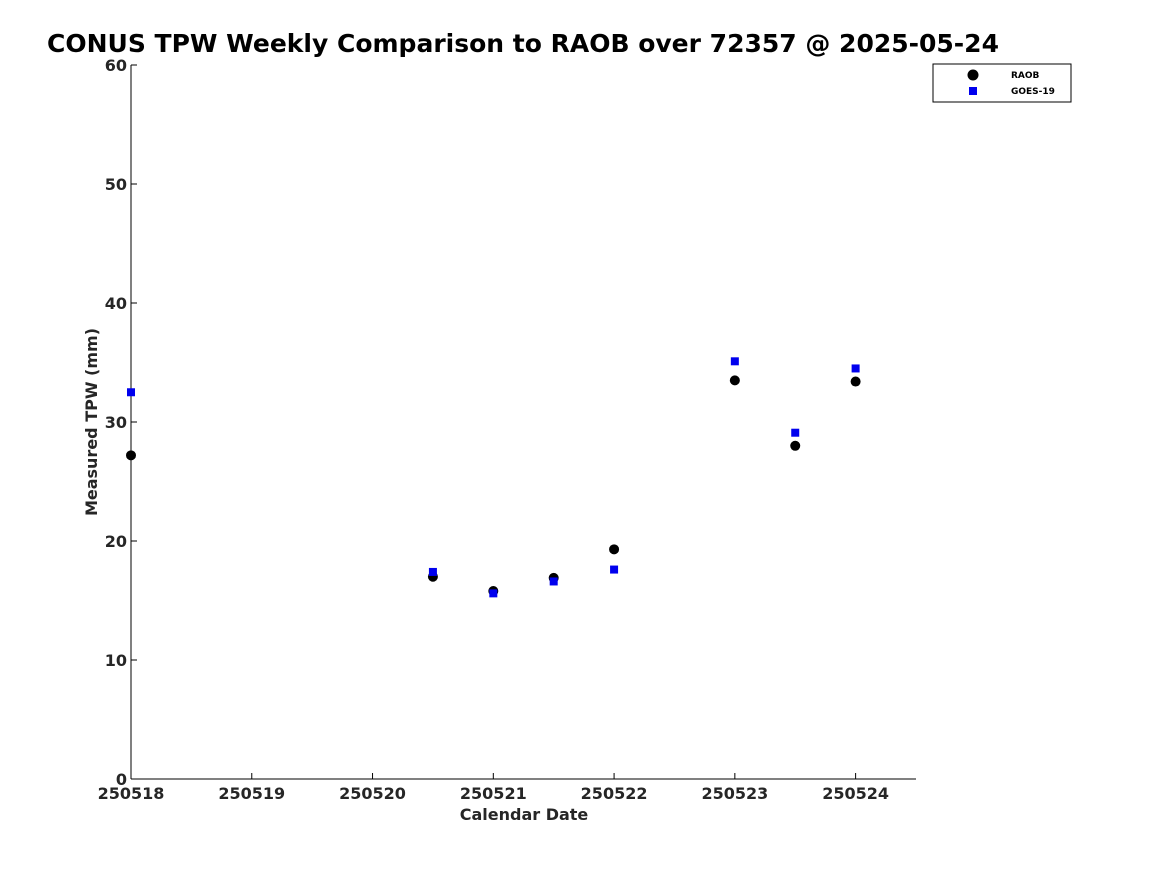  Describe the element at coordinates (855, 793) in the screenshot. I see `x-tick-label: 250524` at that location.